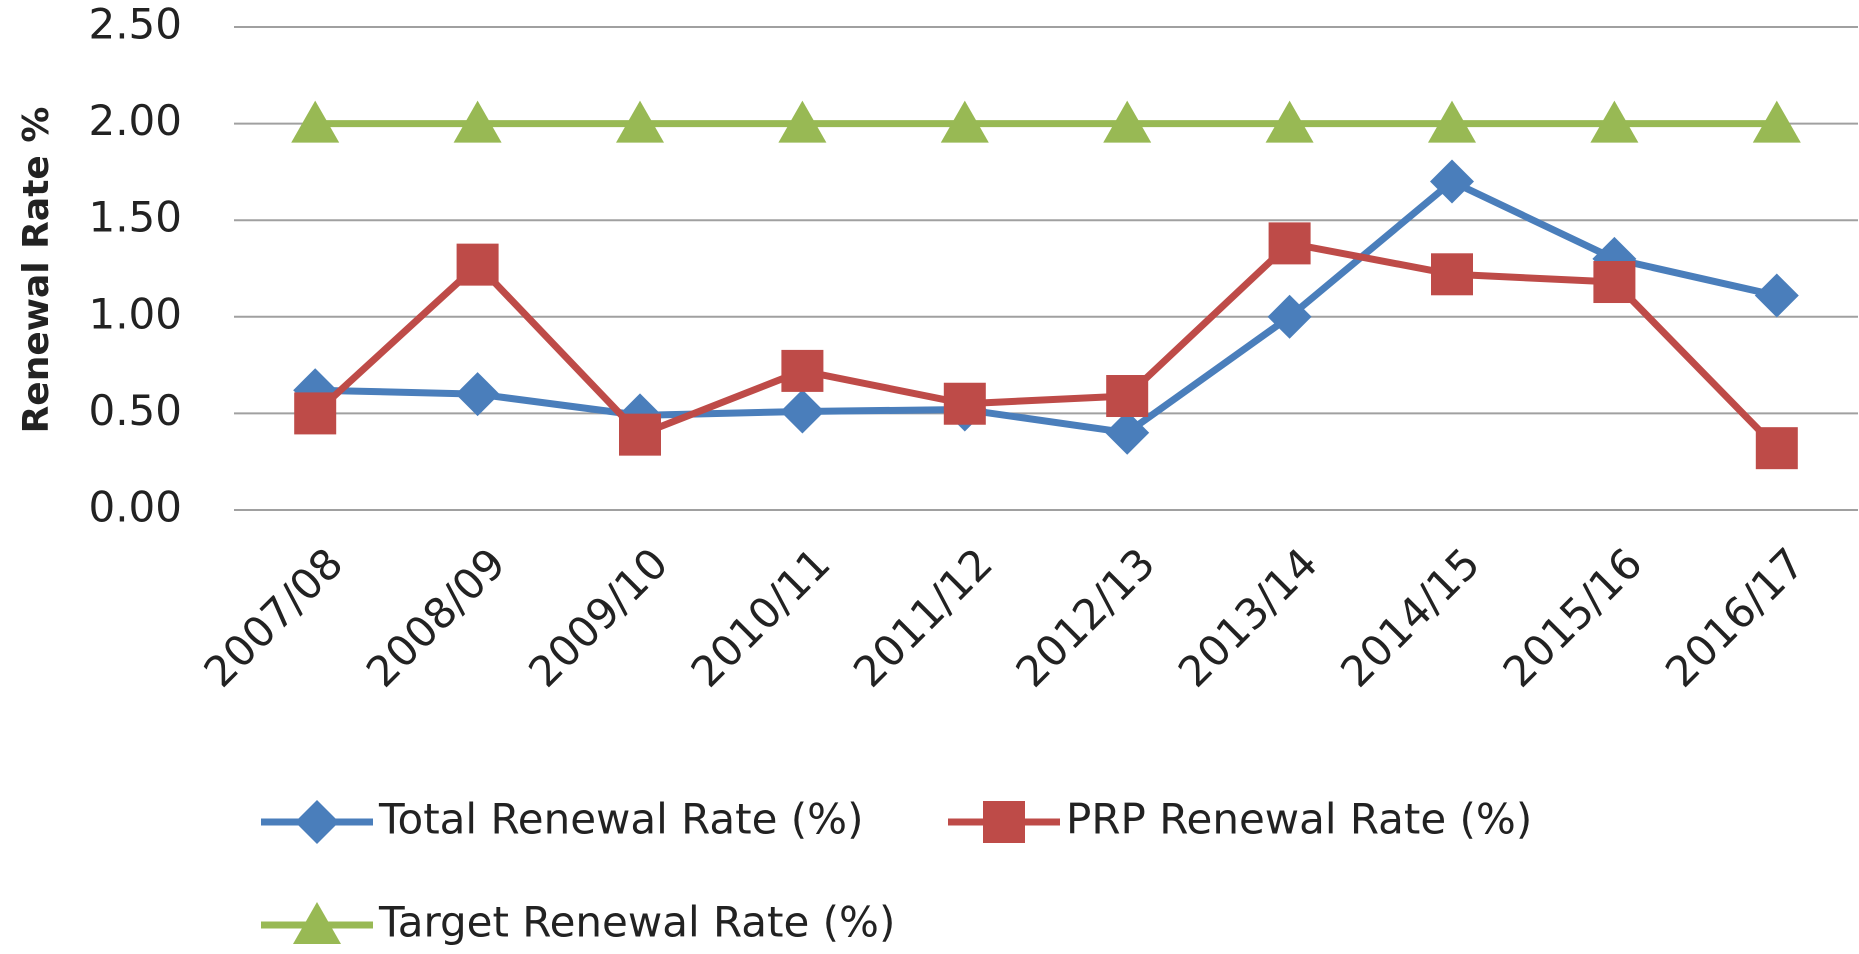  I want to click on legend-item: Total Renewal Rate (%), so click(562, 819).